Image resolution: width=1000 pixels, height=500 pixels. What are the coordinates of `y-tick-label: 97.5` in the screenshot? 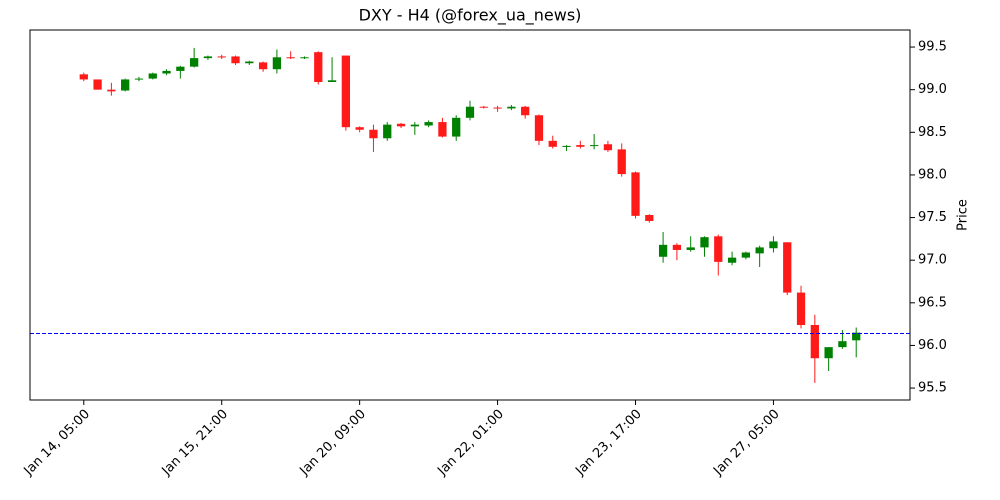 It's located at (932, 217).